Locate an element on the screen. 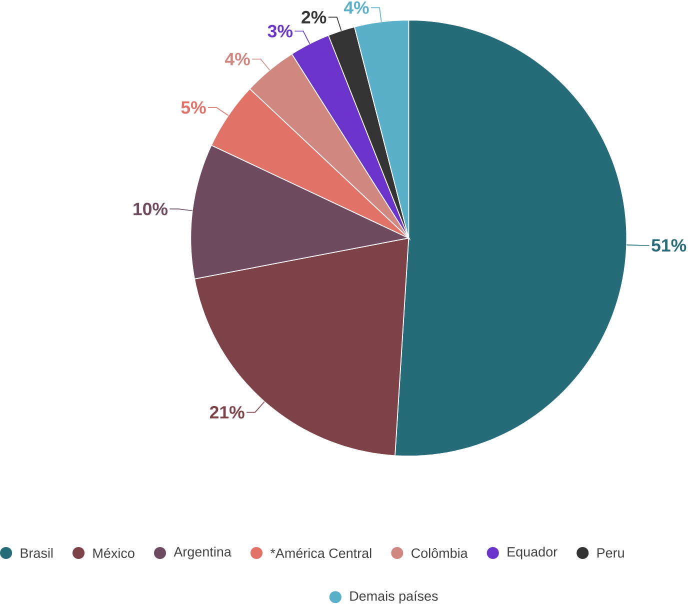 This screenshot has height=604, width=688. legend-label: Peru is located at coordinates (610, 553).